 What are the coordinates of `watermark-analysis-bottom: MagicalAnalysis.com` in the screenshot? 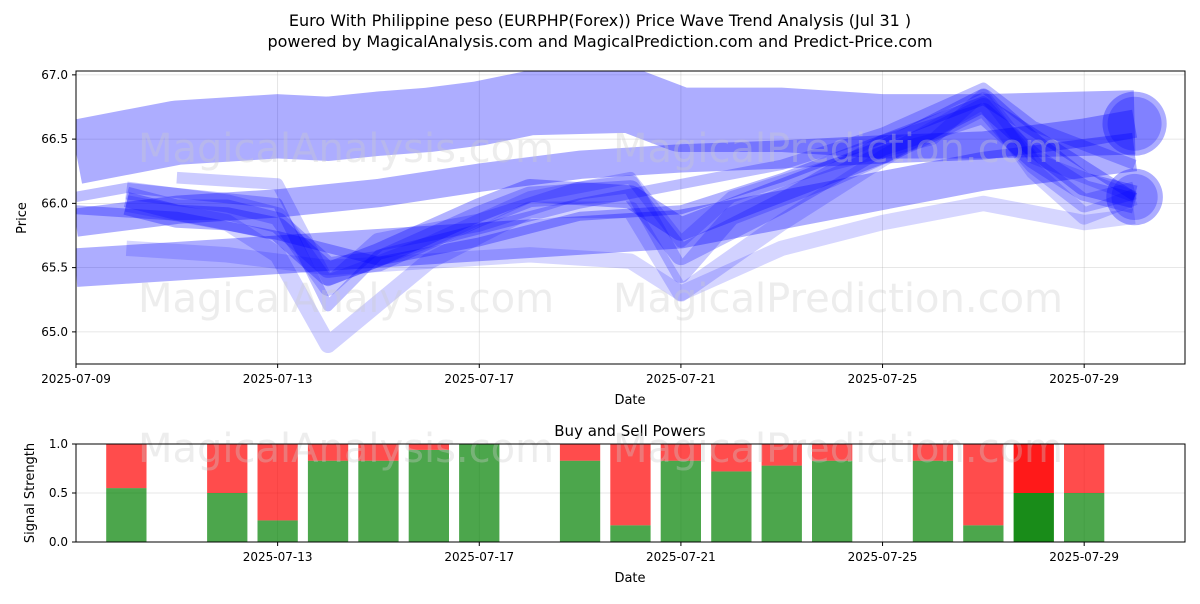 It's located at (346, 449).